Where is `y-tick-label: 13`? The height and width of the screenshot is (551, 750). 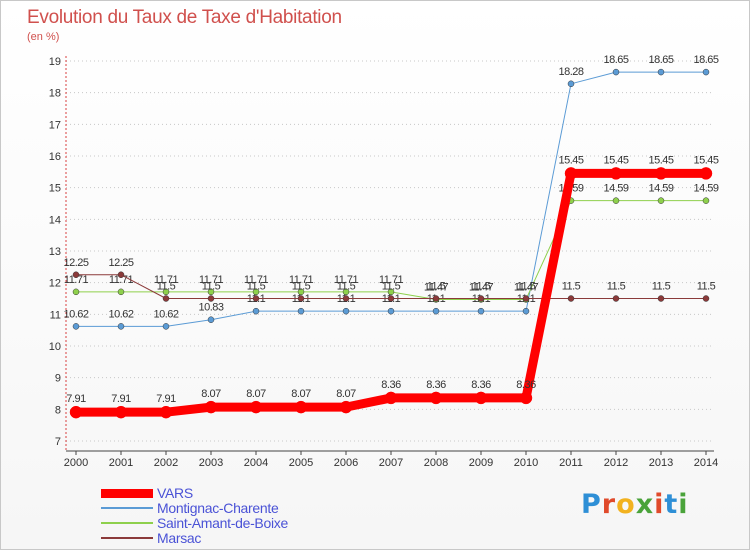
y-tick-label: 13 is located at coordinates (55, 252).